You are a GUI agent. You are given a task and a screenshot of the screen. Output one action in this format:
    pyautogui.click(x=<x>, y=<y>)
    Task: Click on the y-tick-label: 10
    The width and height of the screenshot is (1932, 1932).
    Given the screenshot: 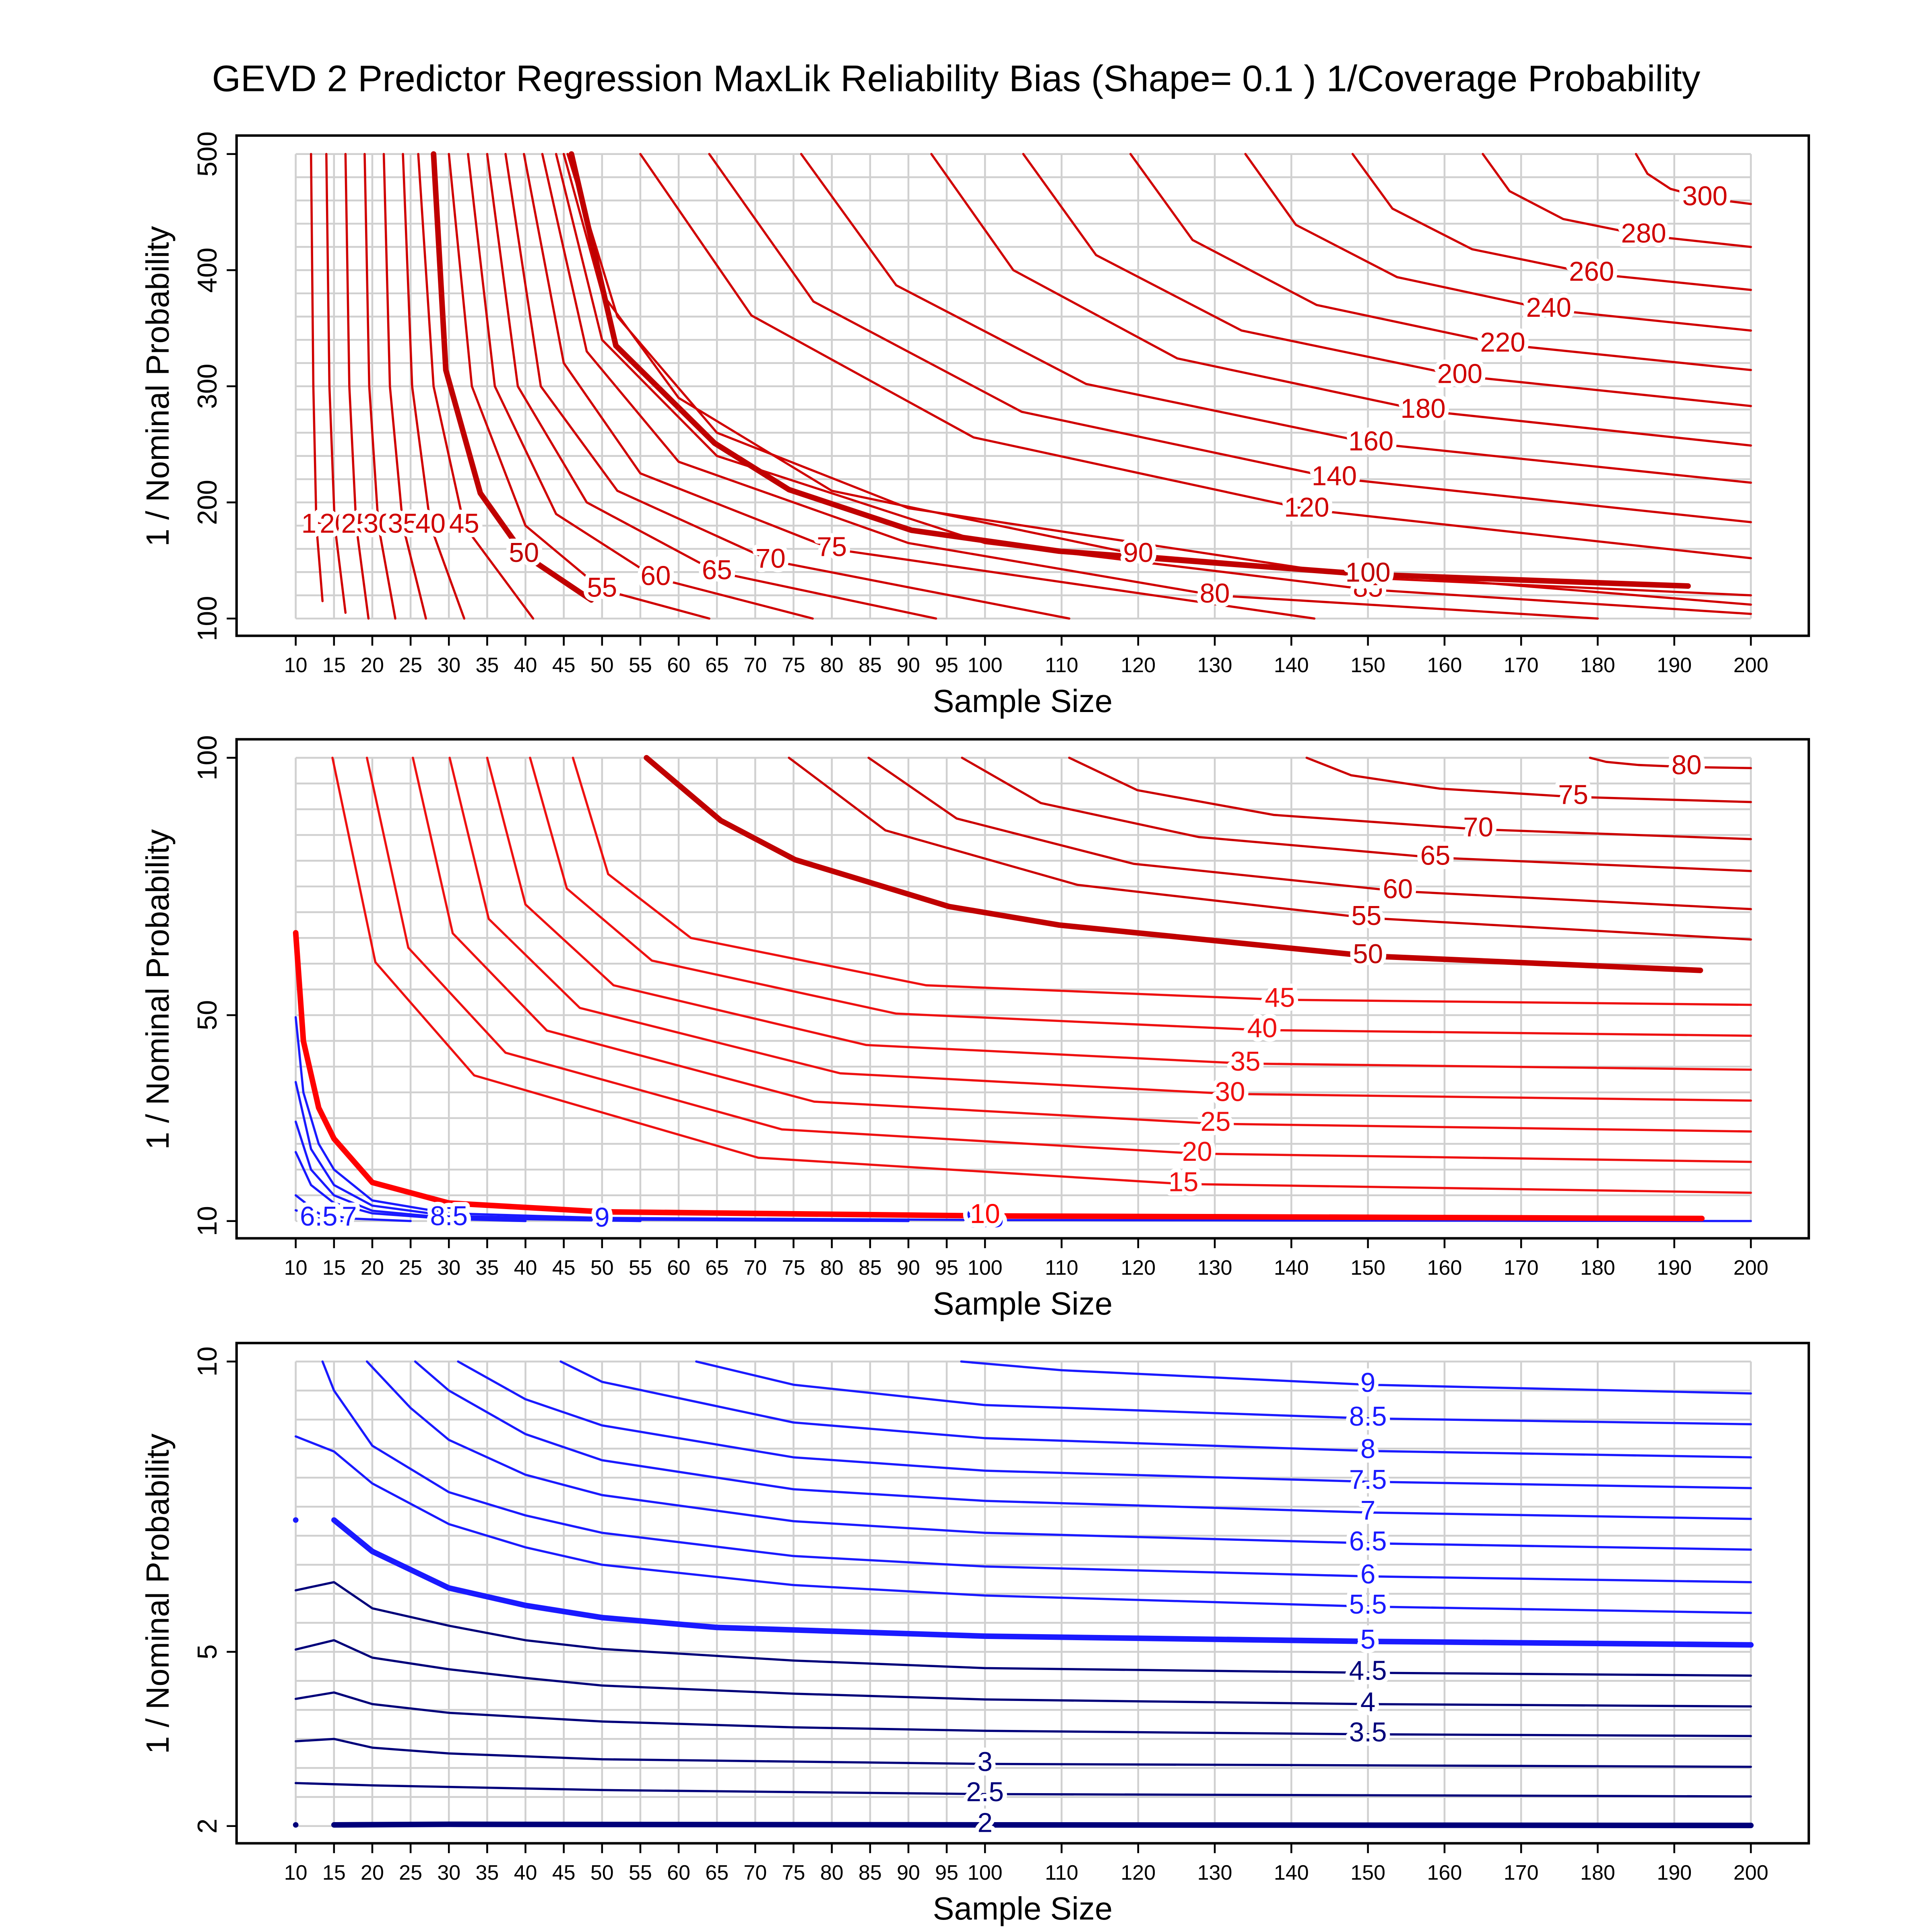 What is the action you would take?
    pyautogui.click(x=207, y=1361)
    